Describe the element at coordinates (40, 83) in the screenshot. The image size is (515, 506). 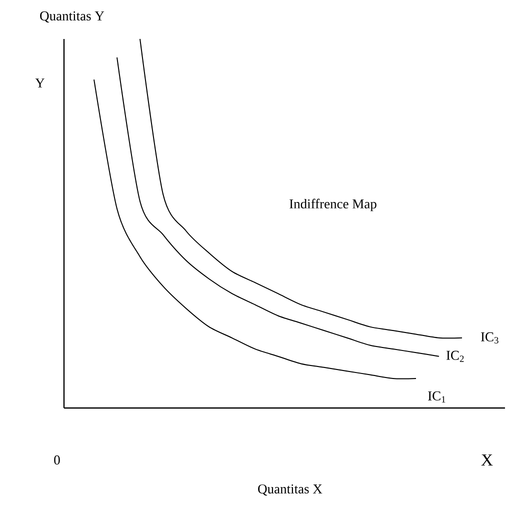
I see `text: Y` at that location.